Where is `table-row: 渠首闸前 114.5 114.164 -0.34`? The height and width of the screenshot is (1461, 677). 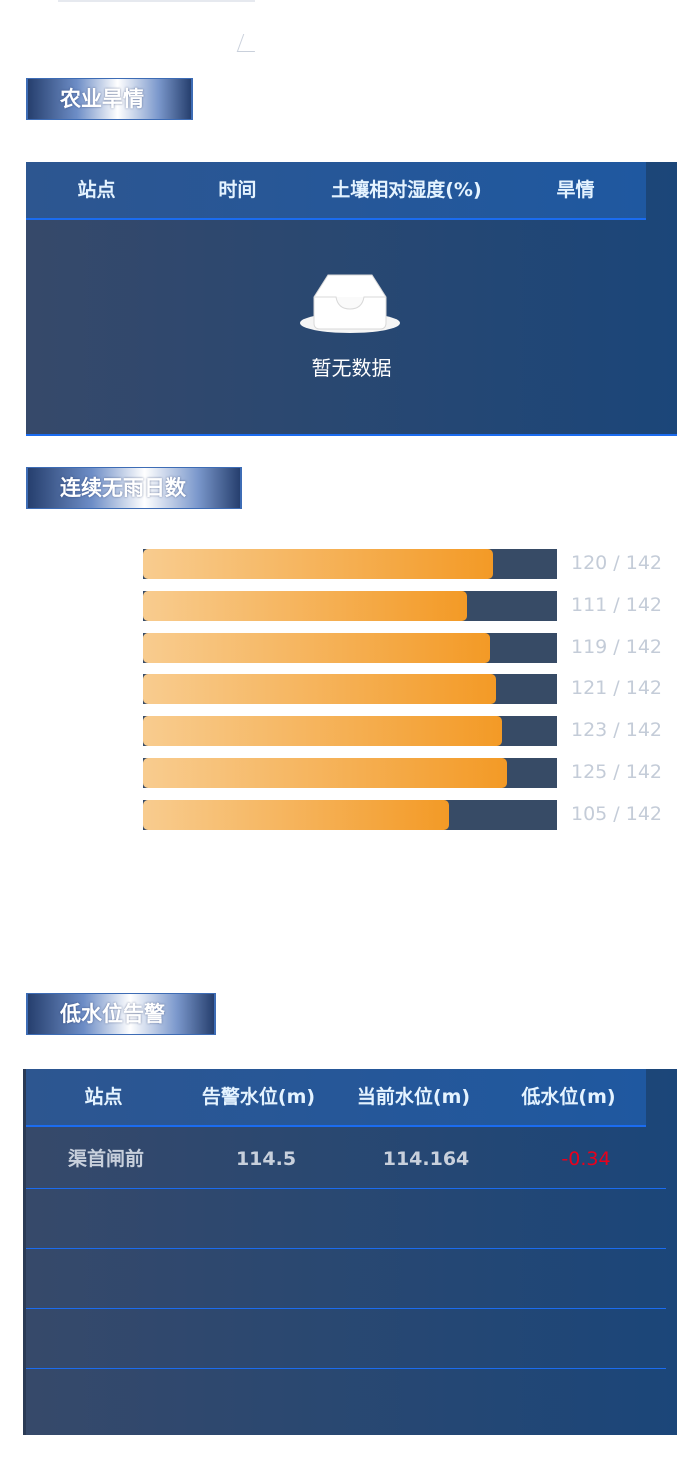
table-row: 渠首闸前 114.5 114.164 -0.34 is located at coordinates (346, 1159).